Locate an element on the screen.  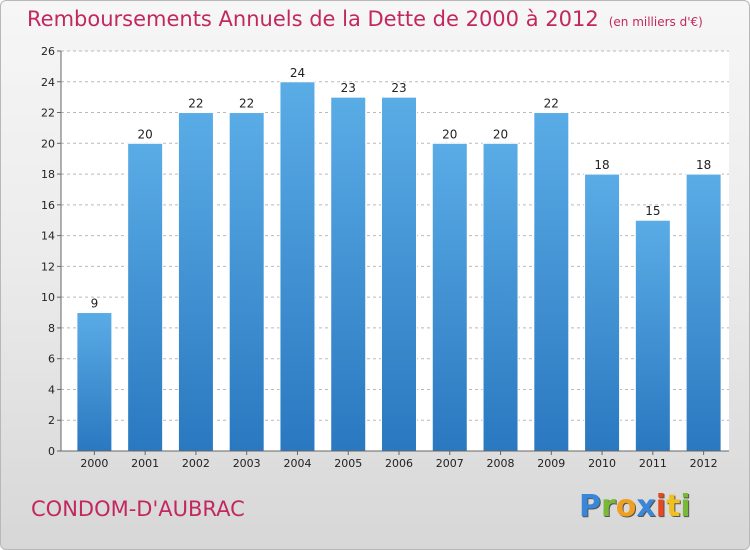
bar-value-label: 24 is located at coordinates (297, 73).